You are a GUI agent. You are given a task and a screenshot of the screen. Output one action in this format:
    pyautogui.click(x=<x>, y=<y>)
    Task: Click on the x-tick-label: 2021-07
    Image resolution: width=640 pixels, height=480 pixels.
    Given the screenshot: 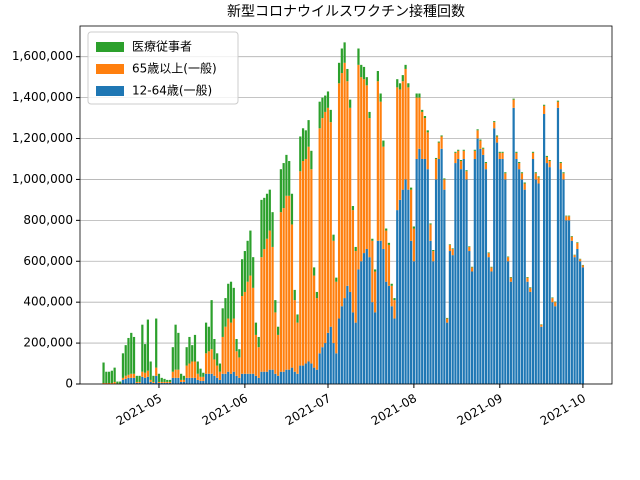 What is the action you would take?
    pyautogui.click(x=308, y=409)
    